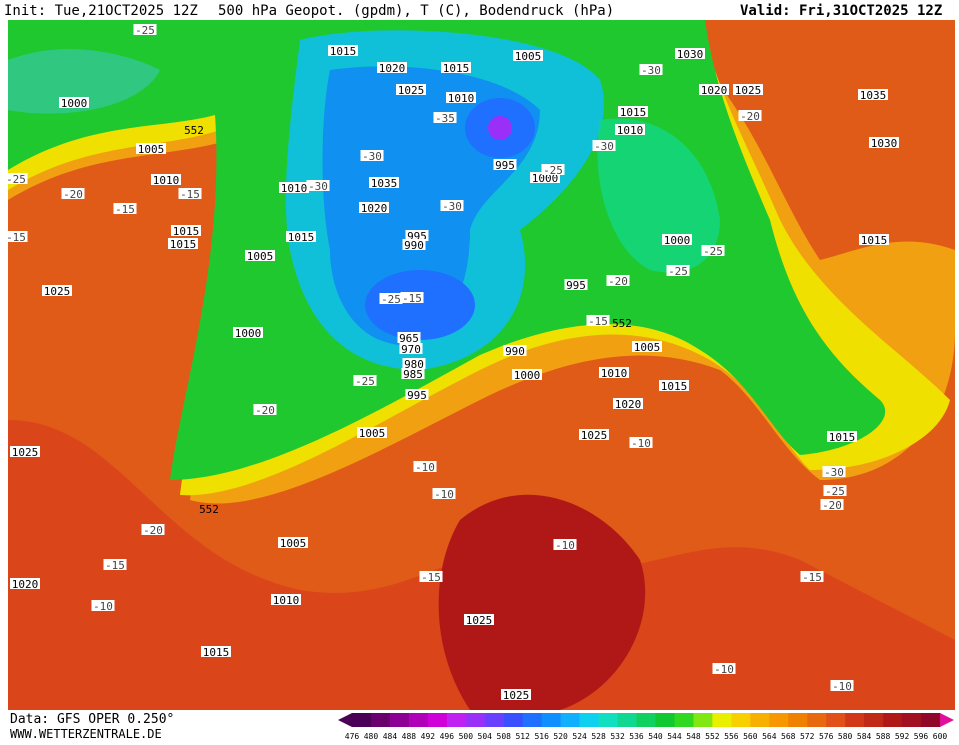 Image resolution: width=959 pixels, height=745 pixels. Describe the element at coordinates (622, 323) in the screenshot. I see `geopotential-label: 552` at that location.